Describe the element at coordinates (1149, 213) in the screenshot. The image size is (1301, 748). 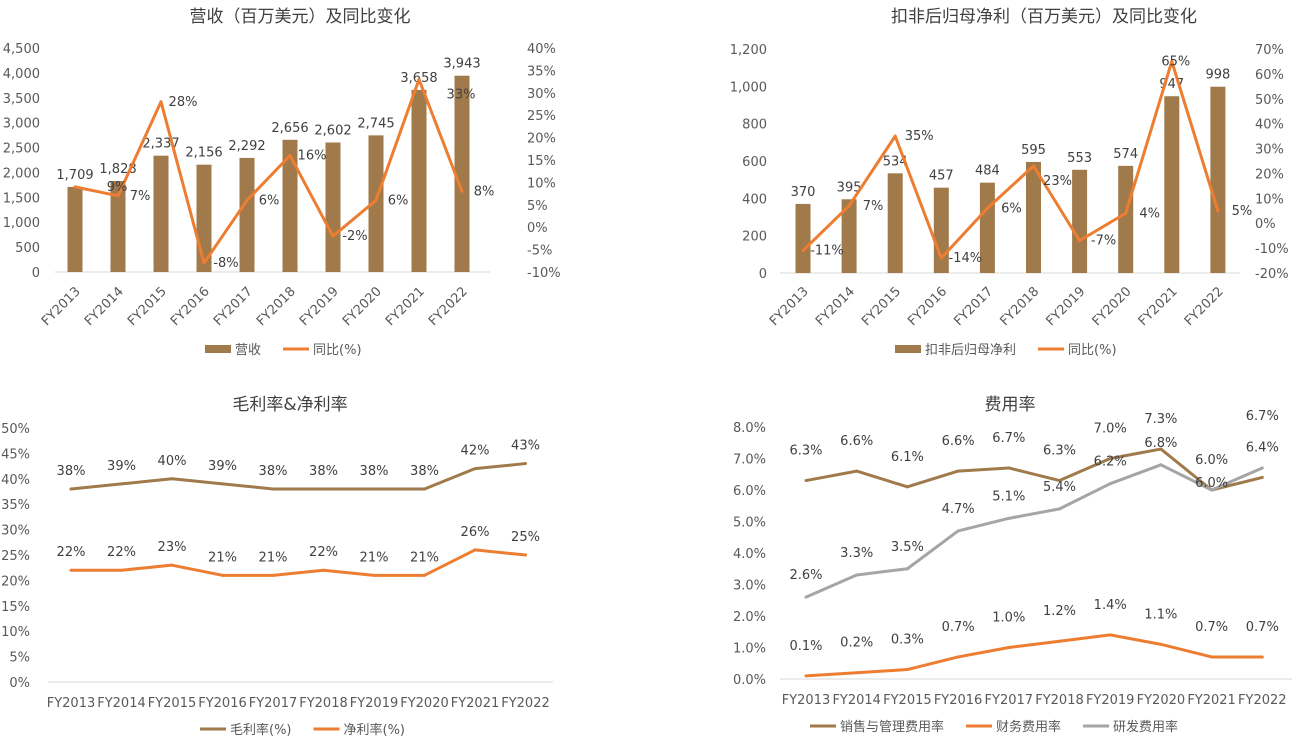
I see `line-data-label: 4%` at that location.